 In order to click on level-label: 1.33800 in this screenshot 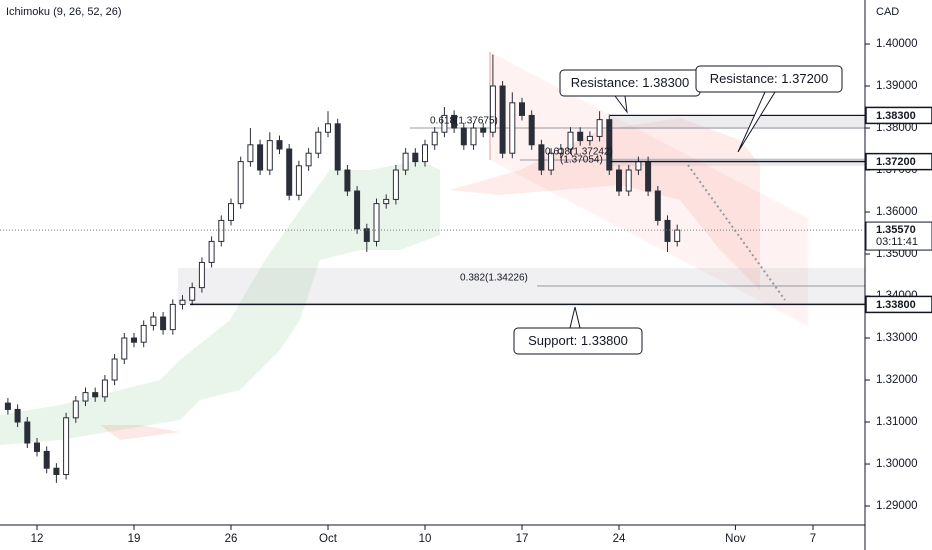, I will do `click(896, 305)`.